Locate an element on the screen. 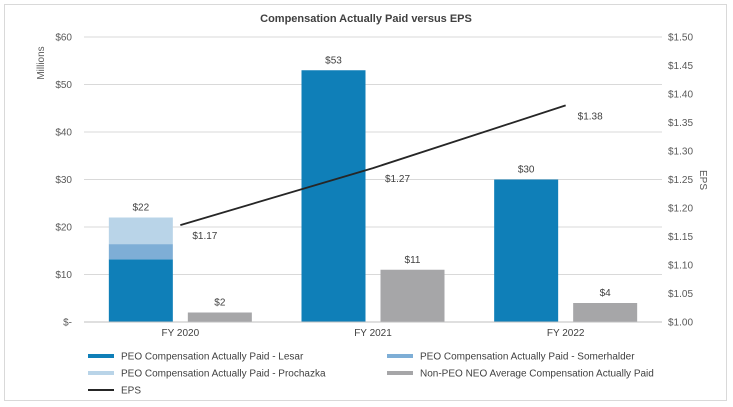 The height and width of the screenshot is (407, 733). y-right-tick-label: $1.30 is located at coordinates (680, 152).